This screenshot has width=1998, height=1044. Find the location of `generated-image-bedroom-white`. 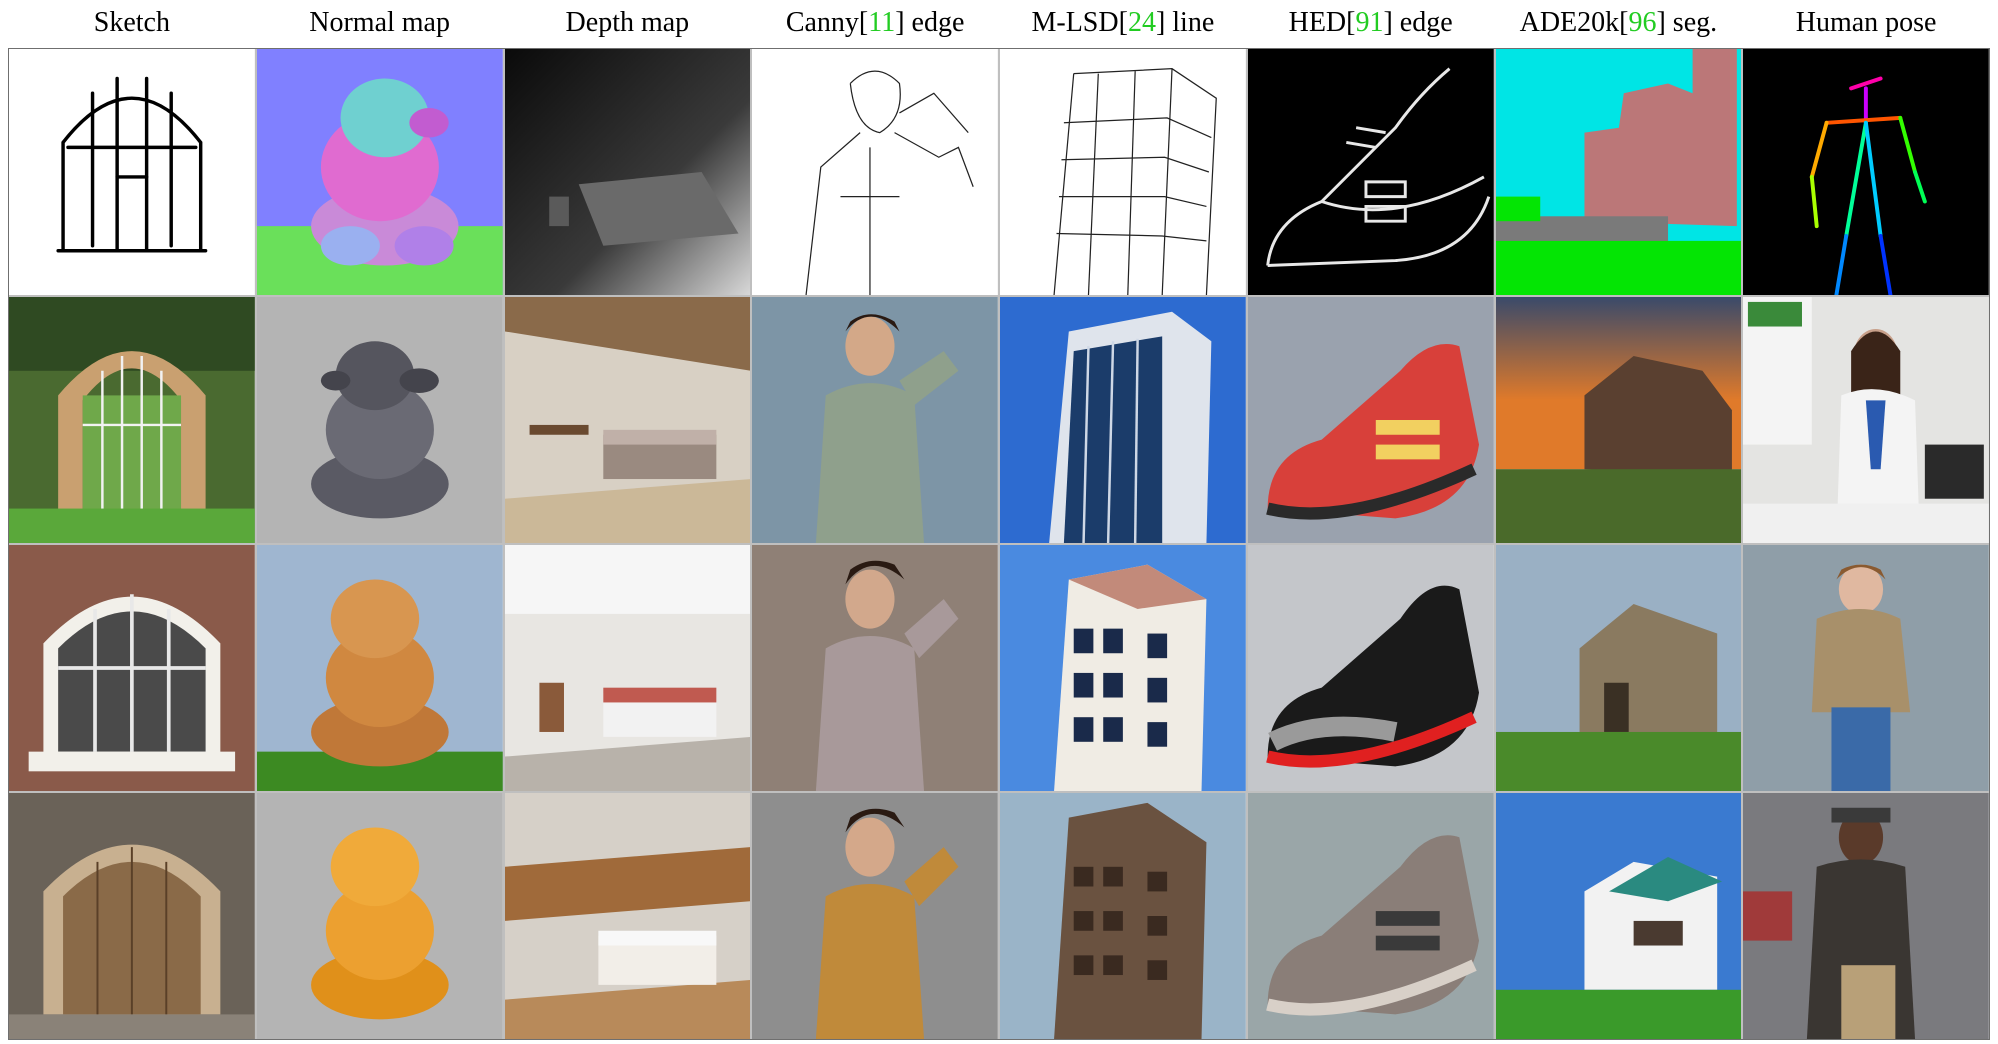

generated-image-bedroom-white is located at coordinates (627, 668).